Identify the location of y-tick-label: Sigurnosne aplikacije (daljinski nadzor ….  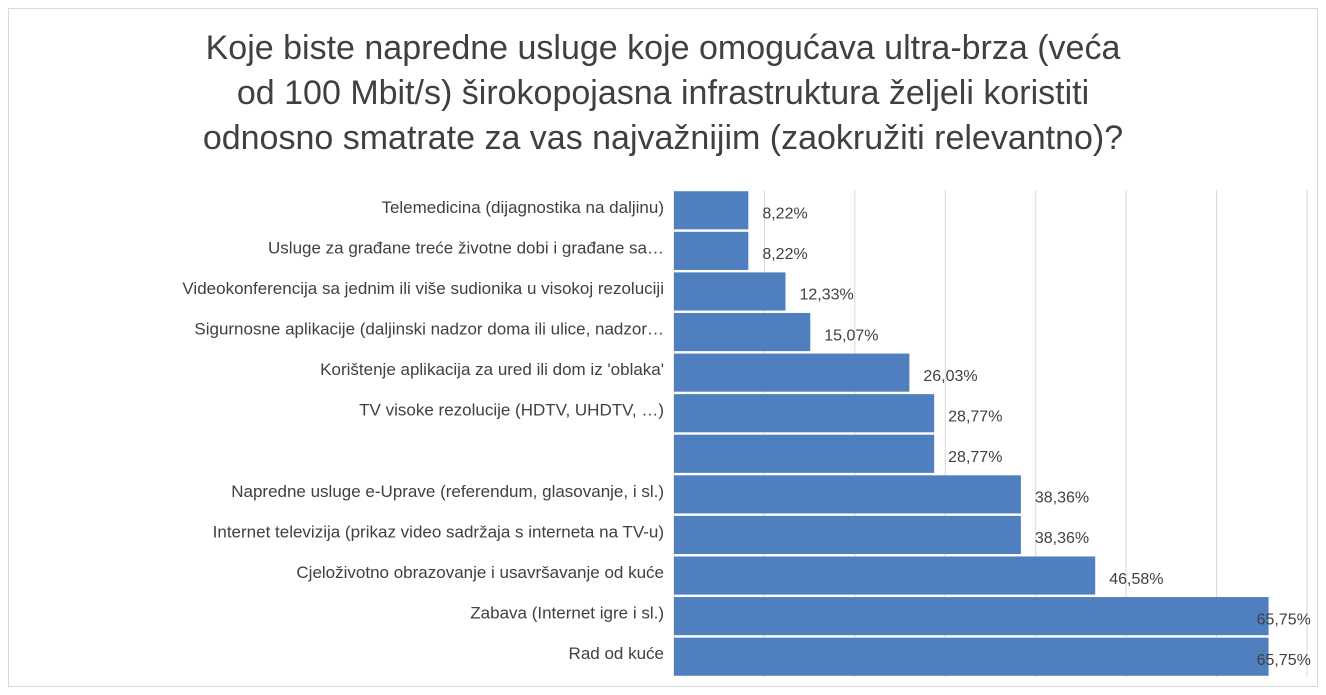
(429, 329).